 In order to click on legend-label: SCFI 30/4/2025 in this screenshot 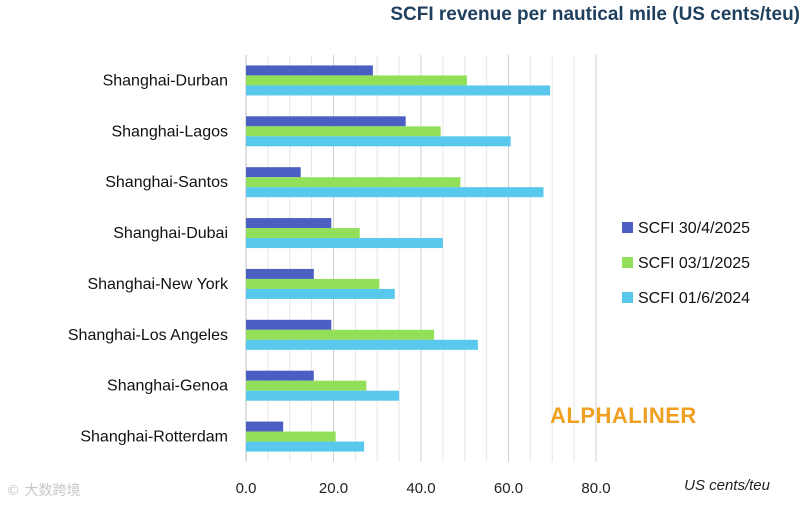, I will do `click(694, 228)`.